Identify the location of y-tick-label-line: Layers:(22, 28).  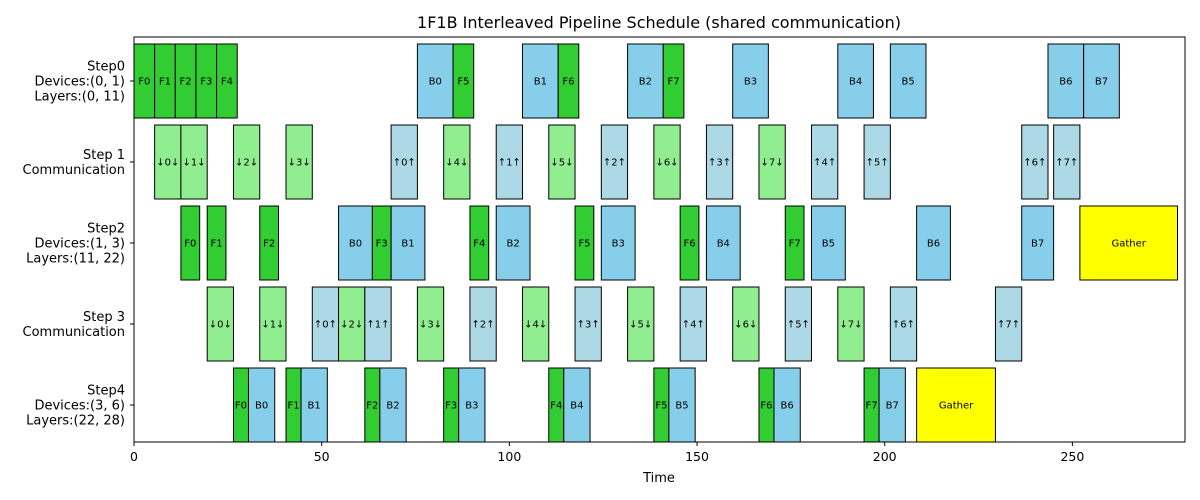
(75, 421).